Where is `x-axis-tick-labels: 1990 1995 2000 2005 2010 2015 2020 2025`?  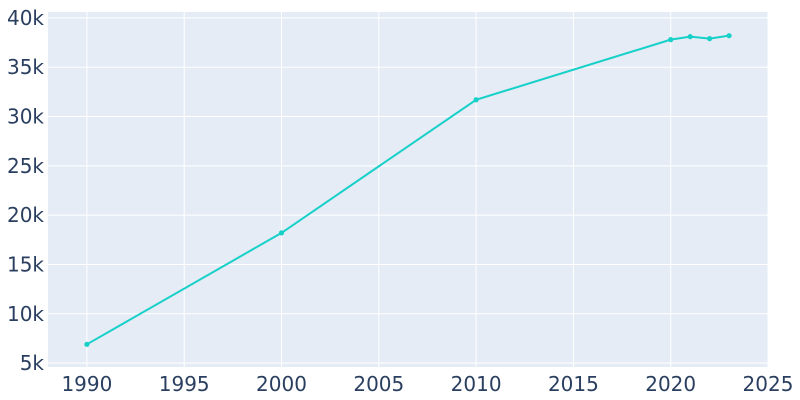 x-axis-tick-labels: 1990 1995 2000 2005 2010 2015 2020 2025 is located at coordinates (427, 384).